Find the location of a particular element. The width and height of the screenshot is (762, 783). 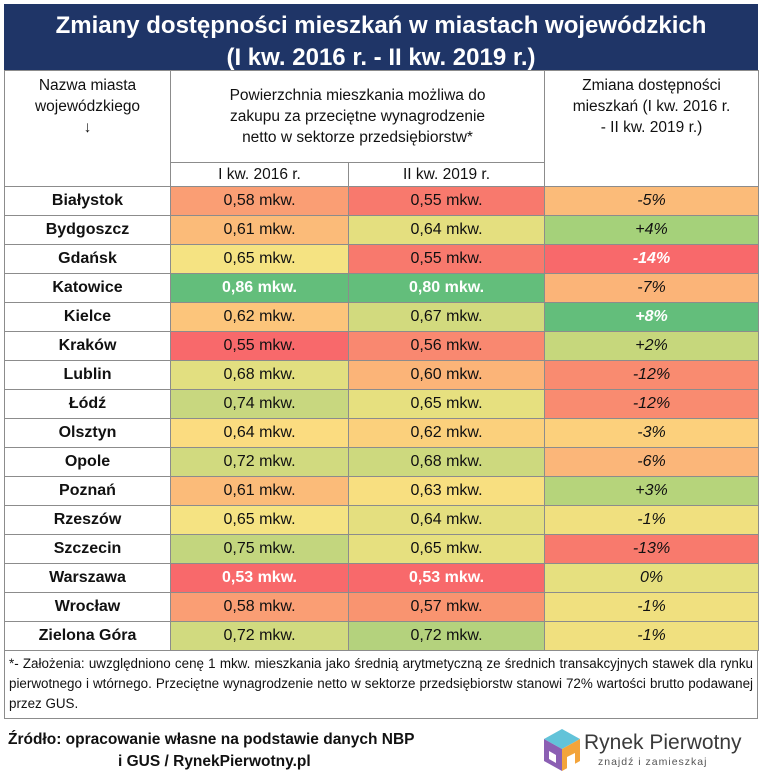

table-row: Białystok 0,58 mkw. 0,55 mkw. -5% is located at coordinates (382, 201).